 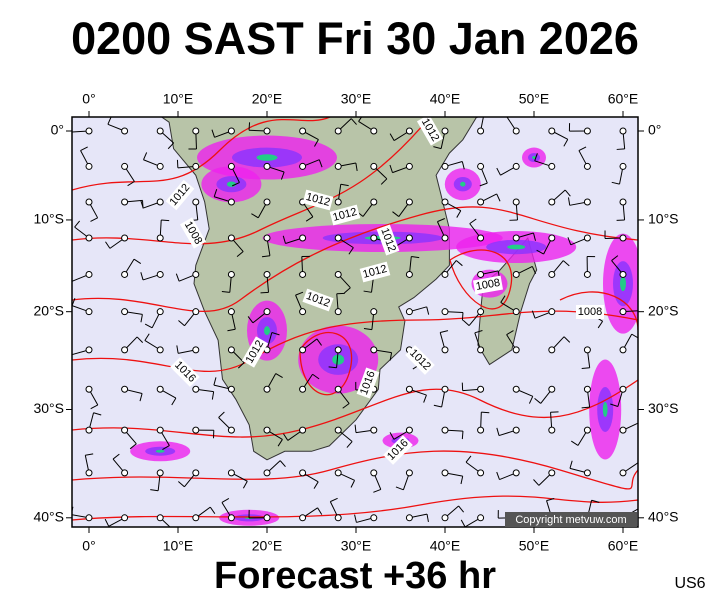 What do you see at coordinates (178, 99) in the screenshot?
I see `lon-label-top: 10°E` at bounding box center [178, 99].